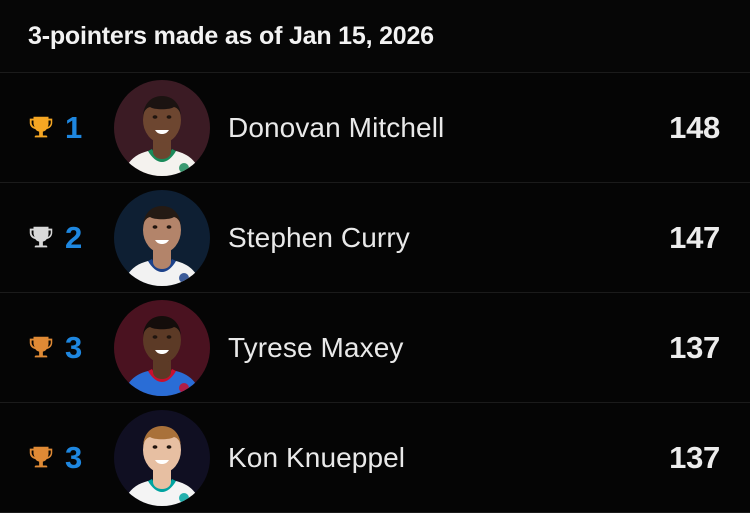  What do you see at coordinates (162, 127) in the screenshot?
I see `player-avatar-donovan-mitchell` at bounding box center [162, 127].